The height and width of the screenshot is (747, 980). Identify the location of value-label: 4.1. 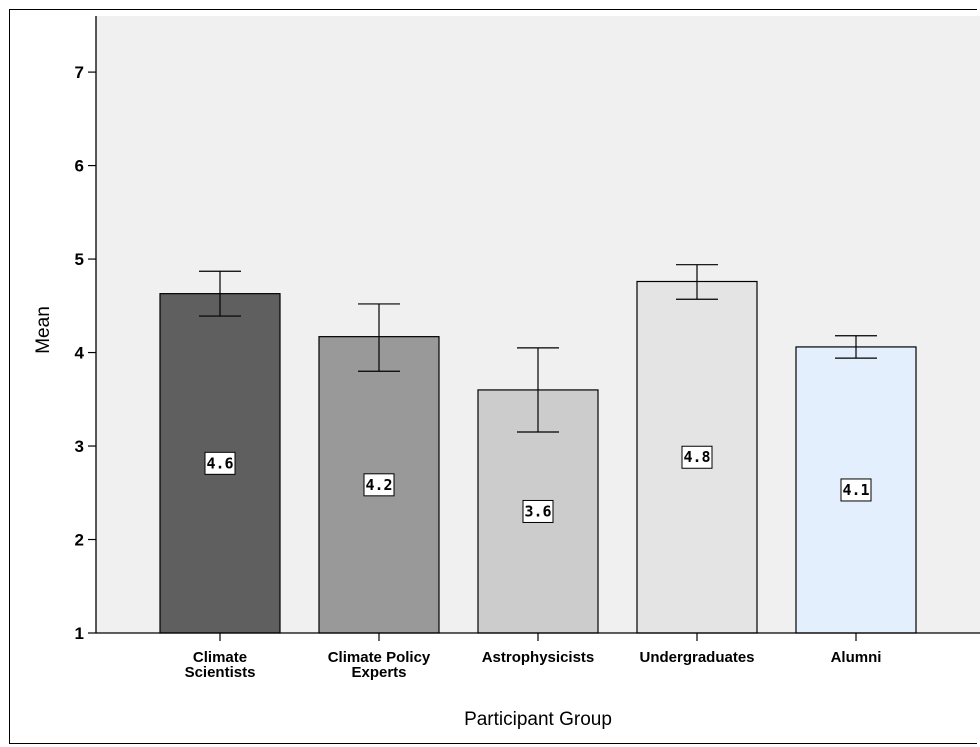
(855, 490).